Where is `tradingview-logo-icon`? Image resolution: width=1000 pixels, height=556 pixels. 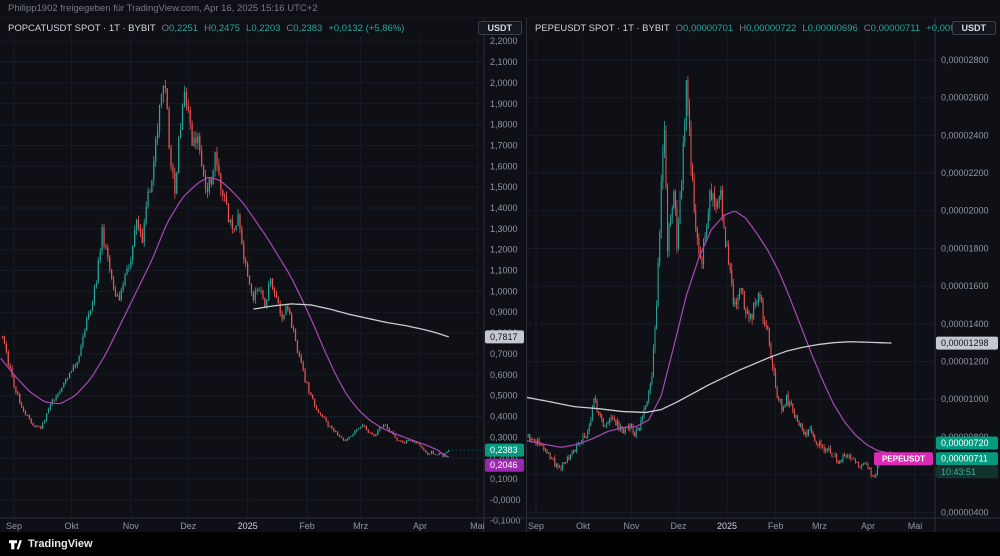
tradingview-logo-icon is located at coordinates (15, 544).